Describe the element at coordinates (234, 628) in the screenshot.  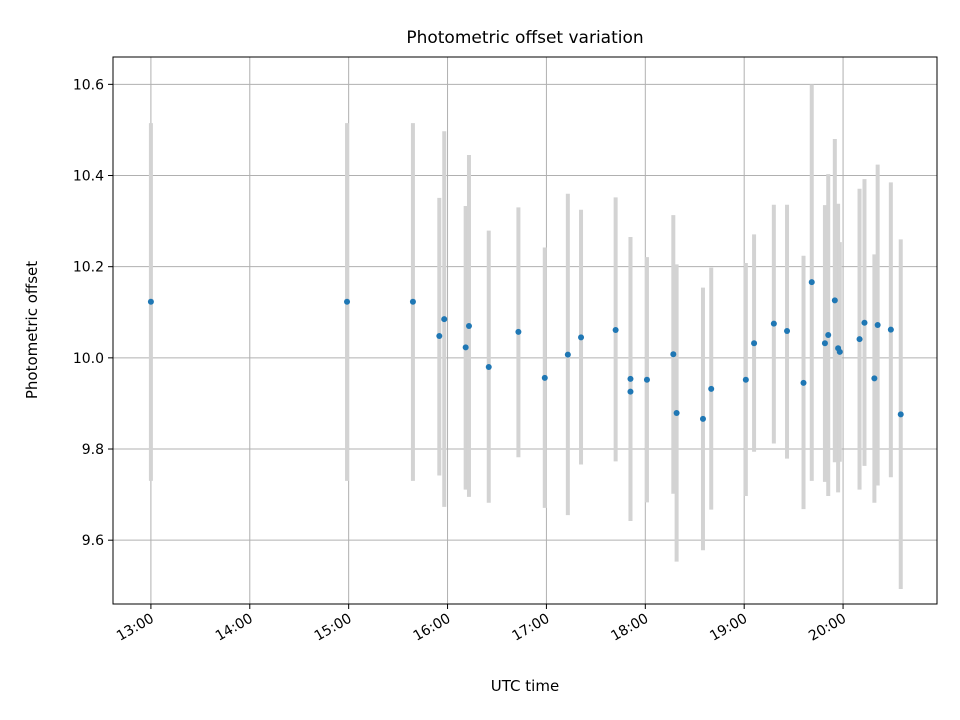
I see `x-tick-label: 14:00` at that location.